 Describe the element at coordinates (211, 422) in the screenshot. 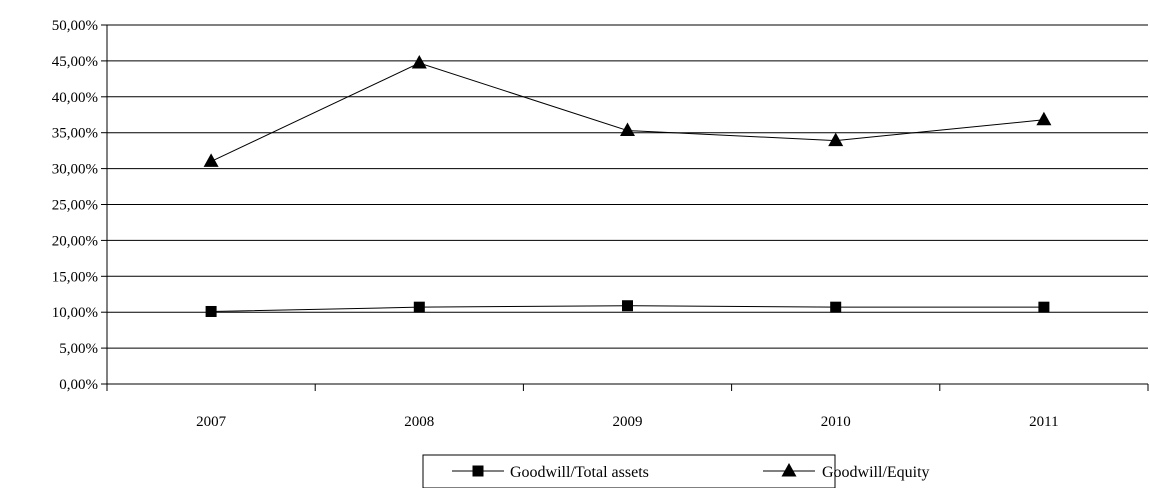

I see `x-tick-label: 2007` at that location.